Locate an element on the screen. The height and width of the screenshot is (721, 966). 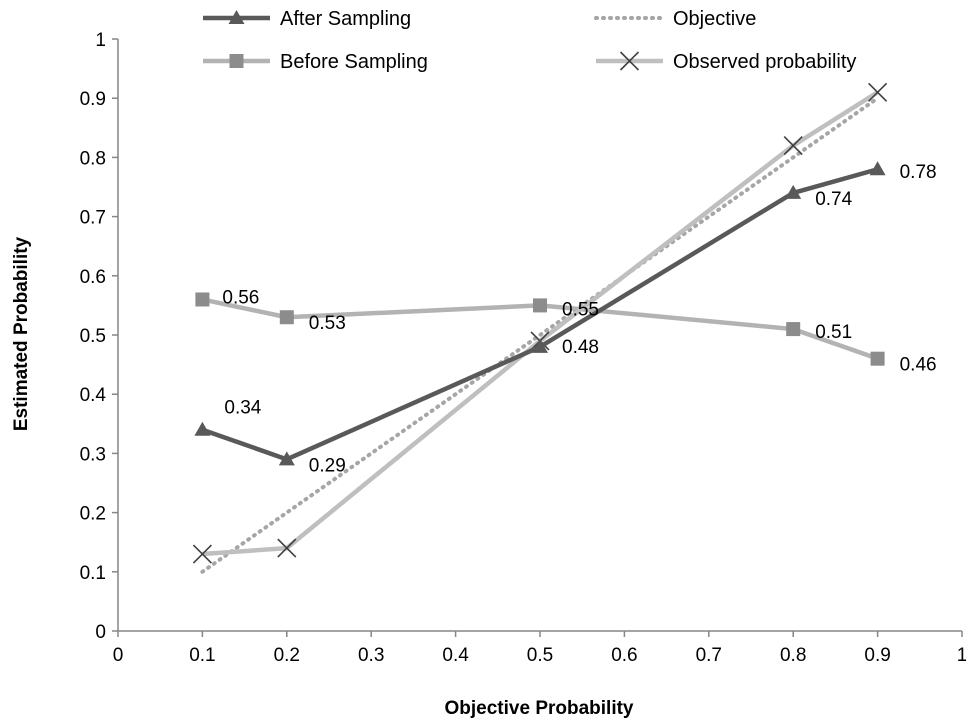
data-label-after-sampling: 0.48 is located at coordinates (580, 347).